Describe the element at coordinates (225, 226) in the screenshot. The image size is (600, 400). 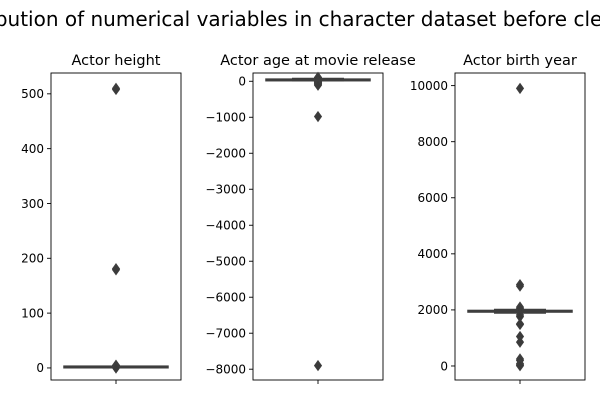
I see `y-tick-label: −4000` at that location.